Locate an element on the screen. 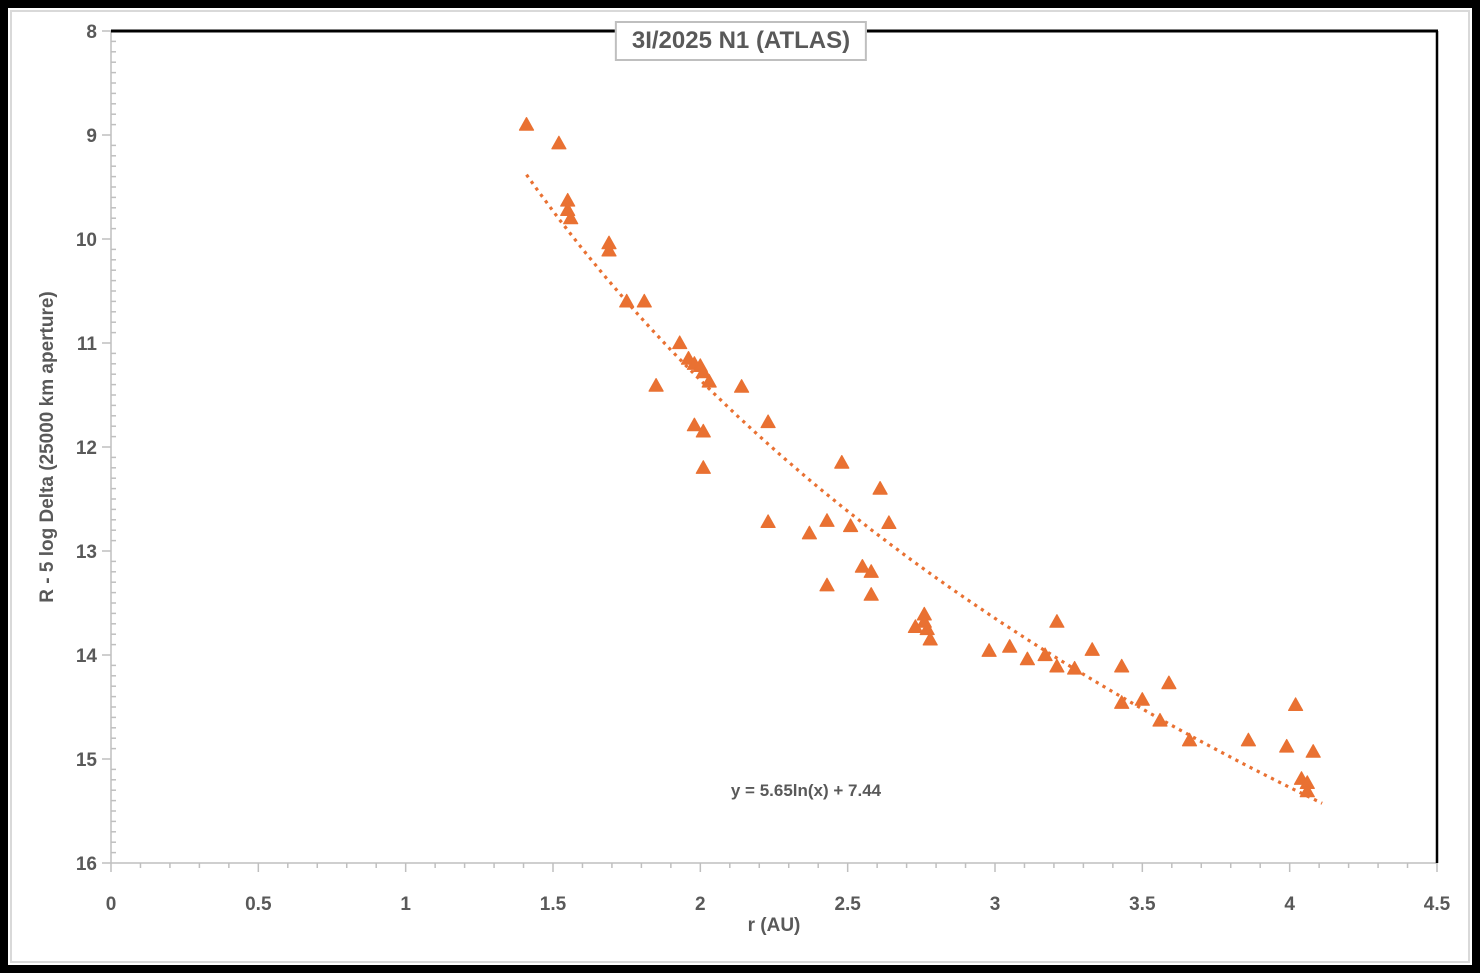  y-axis-label: R - 5 log Delta (25000 km aperture) is located at coordinates (47, 447).